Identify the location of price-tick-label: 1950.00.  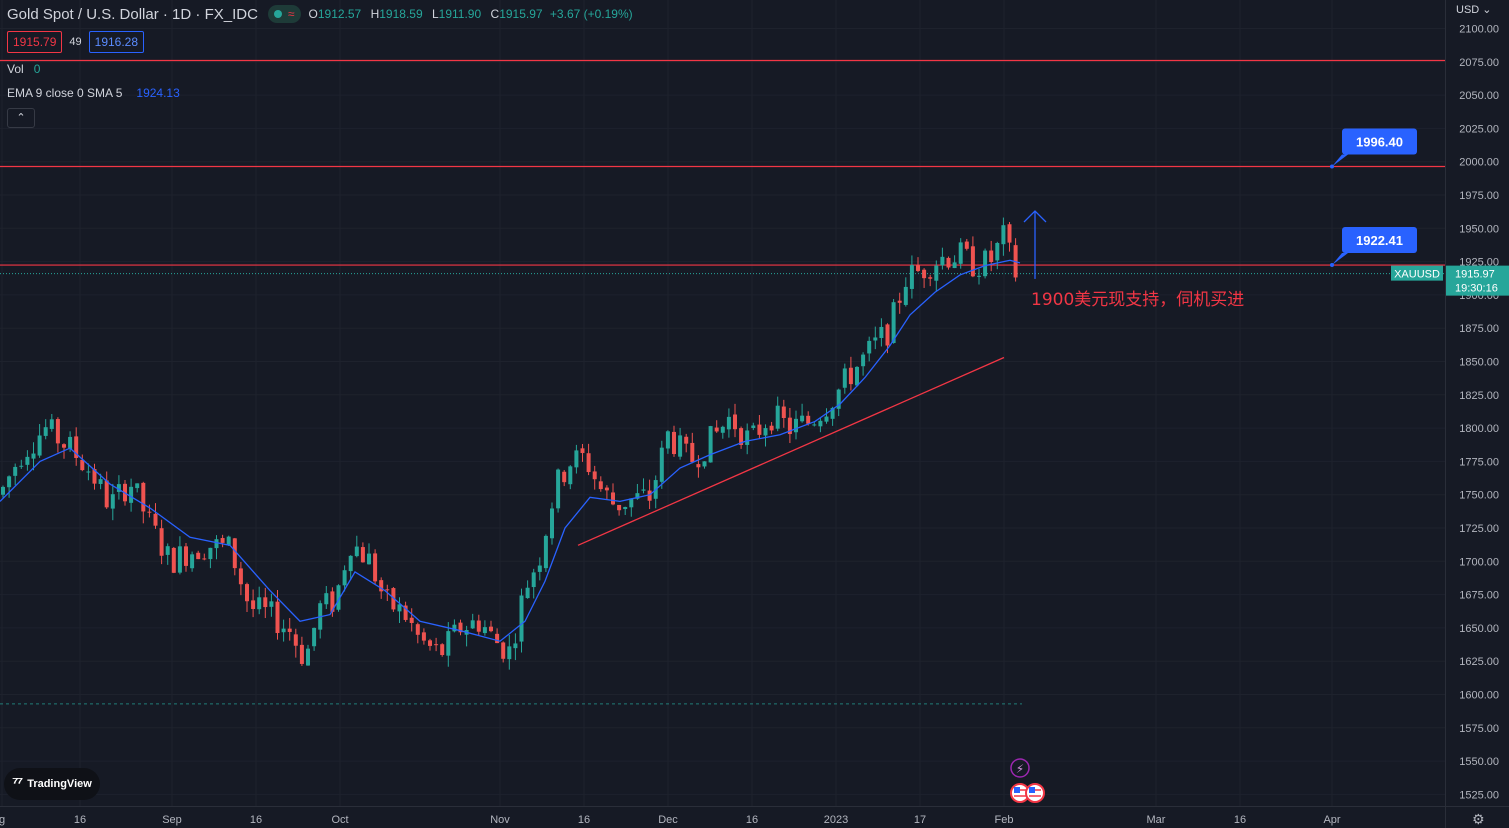
(1479, 229).